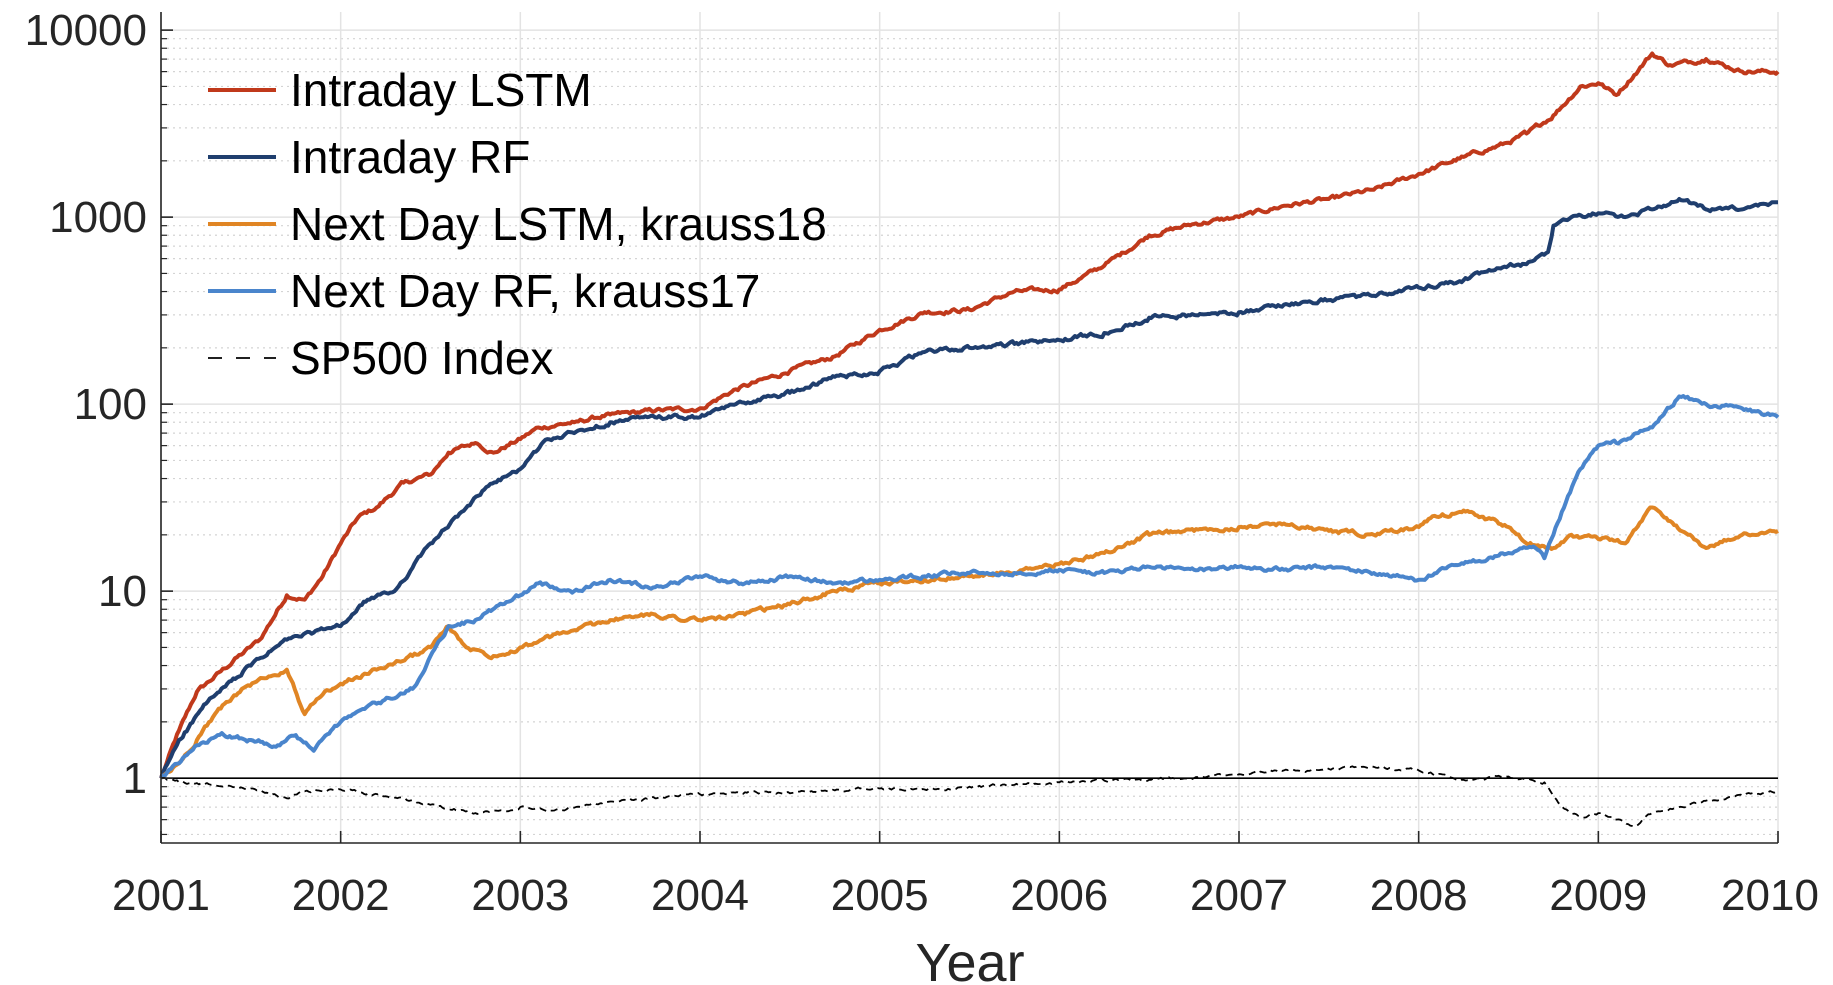  Describe the element at coordinates (1239, 895) in the screenshot. I see `x-tick-label: 2007` at that location.